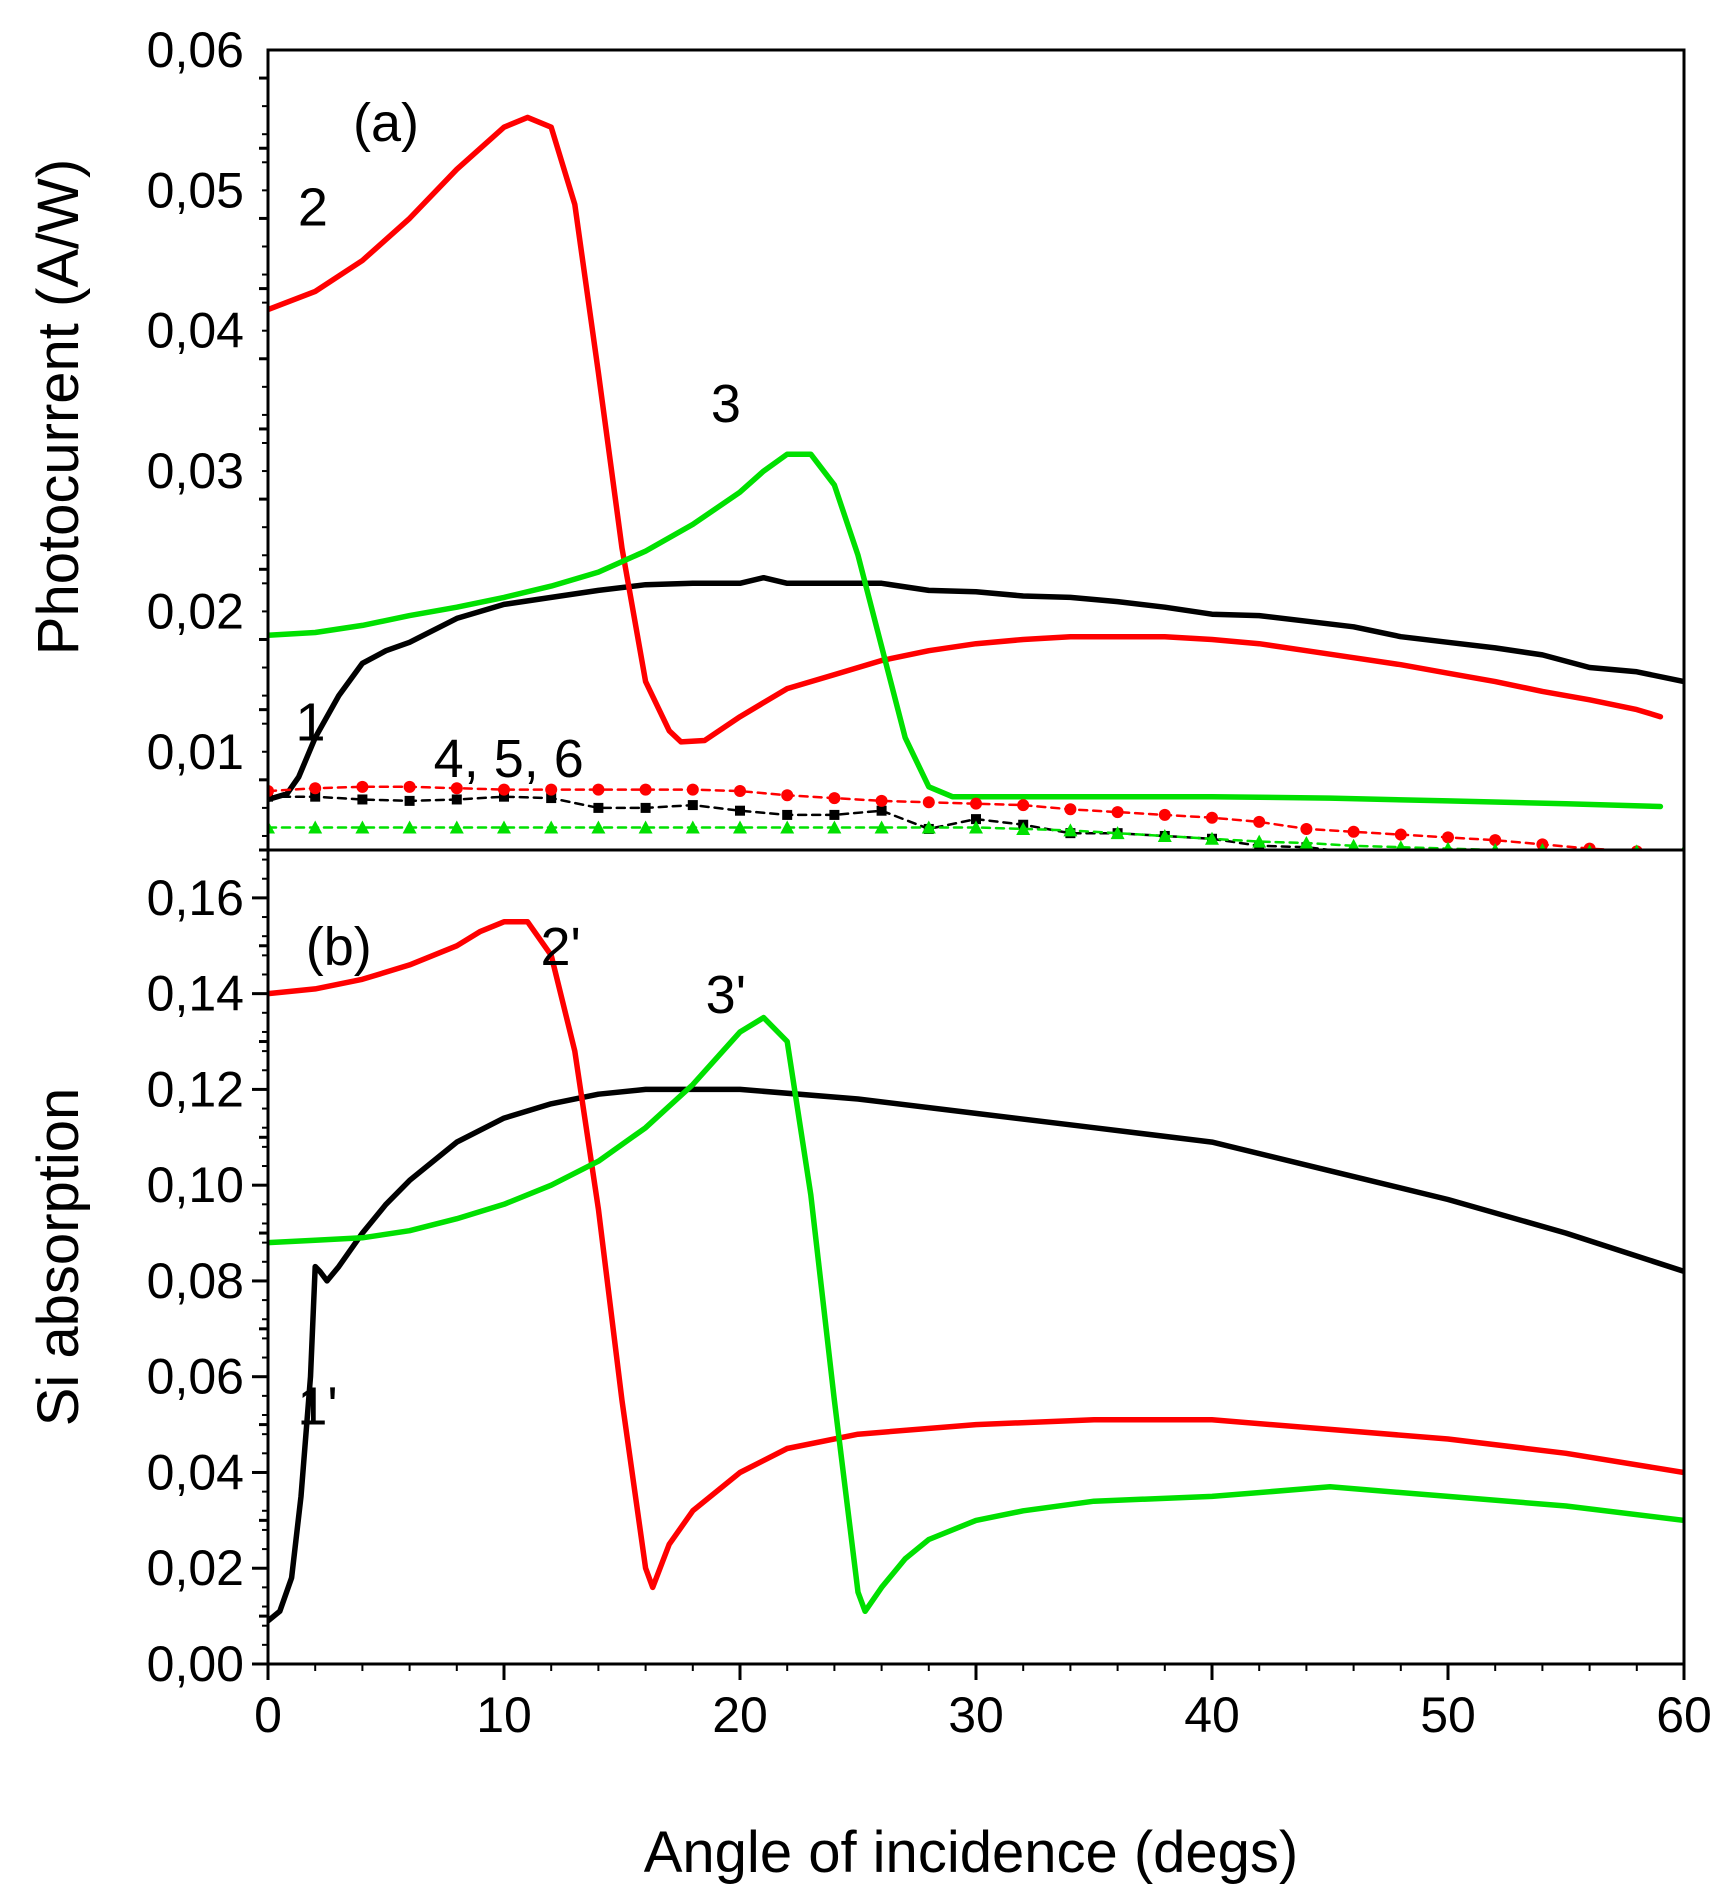 Image resolution: width=1725 pixels, height=1899 pixels. I want to click on y-tick-label: 0,08, so click(195, 1281).